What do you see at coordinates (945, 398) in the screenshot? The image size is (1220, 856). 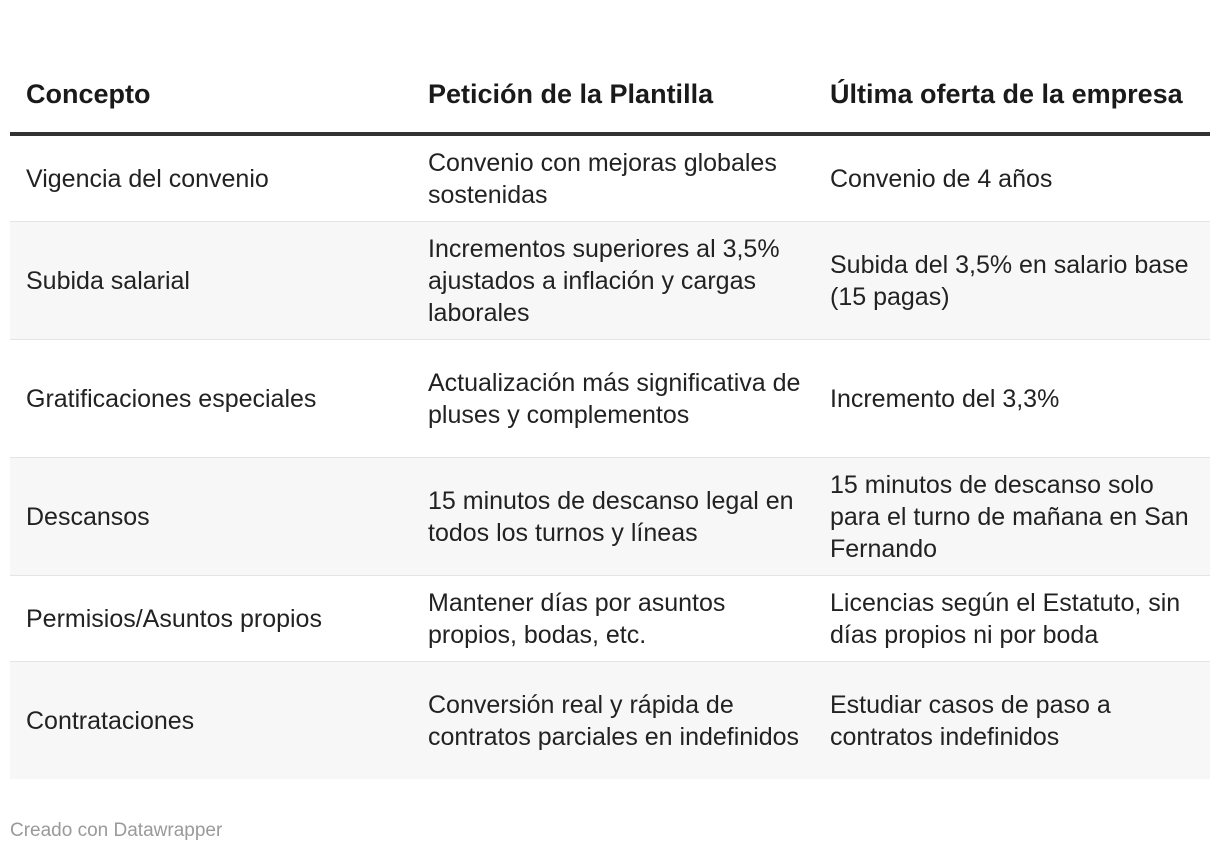 I see `cell-oferta: Incremento del 3,3%` at bounding box center [945, 398].